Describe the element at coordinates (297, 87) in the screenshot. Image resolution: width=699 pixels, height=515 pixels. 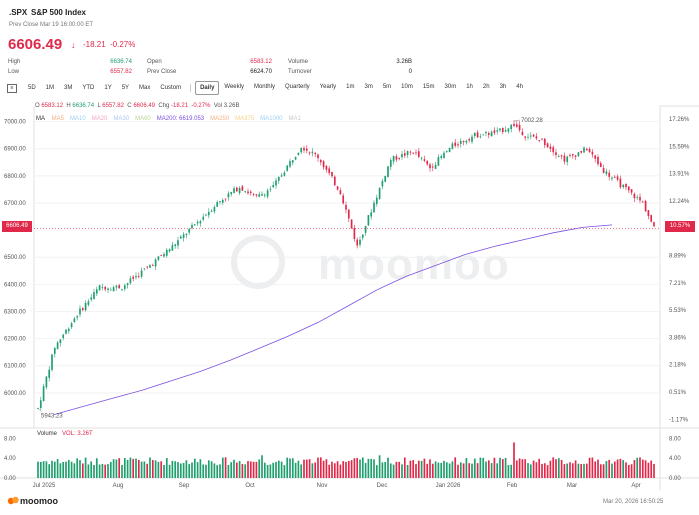
I see `interval-quarterly: Quarterly` at that location.